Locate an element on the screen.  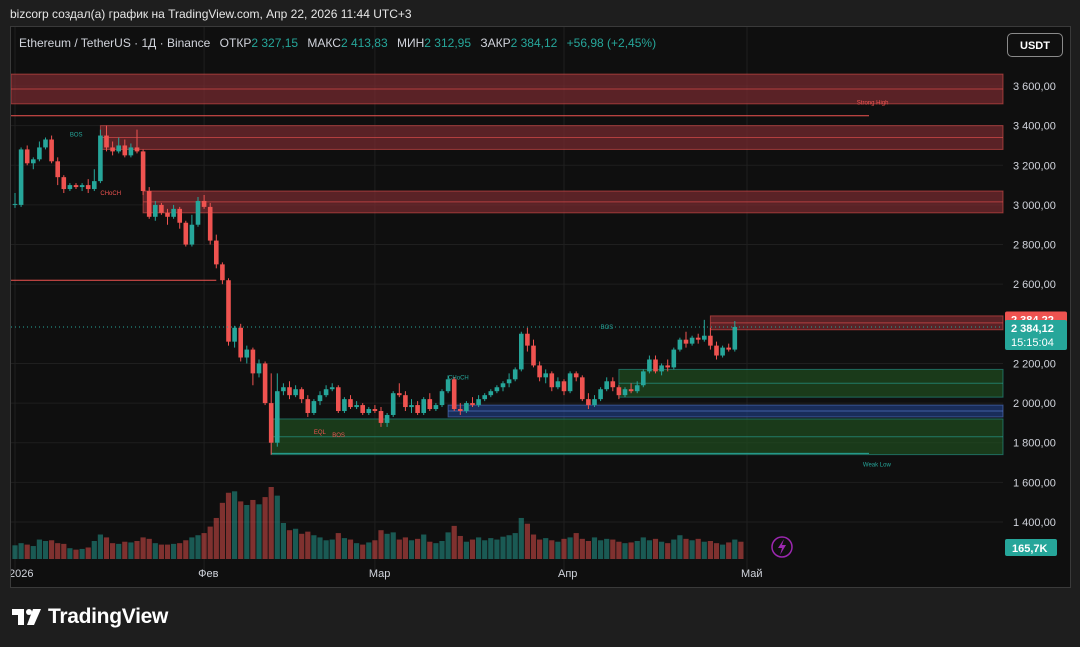
time-axis: 2026 Фев Мар Апр Май is located at coordinates (387, 574).